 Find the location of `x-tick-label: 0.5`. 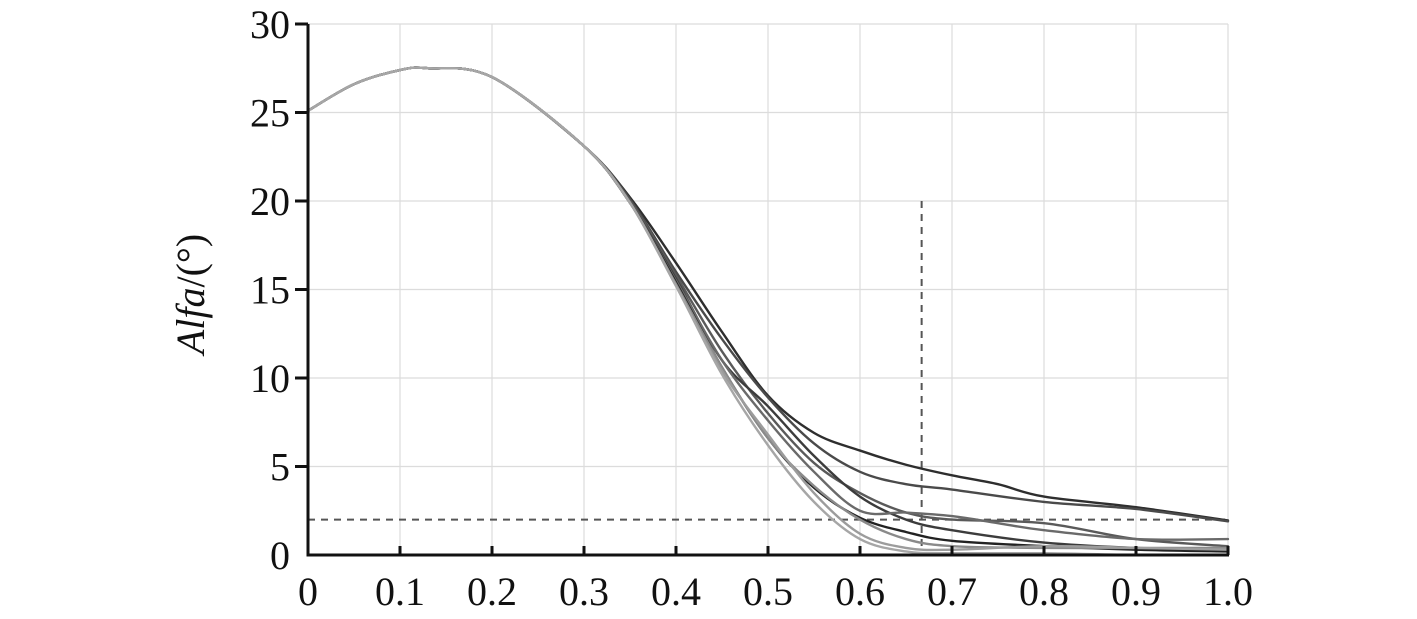

x-tick-label: 0.5 is located at coordinates (768, 591).